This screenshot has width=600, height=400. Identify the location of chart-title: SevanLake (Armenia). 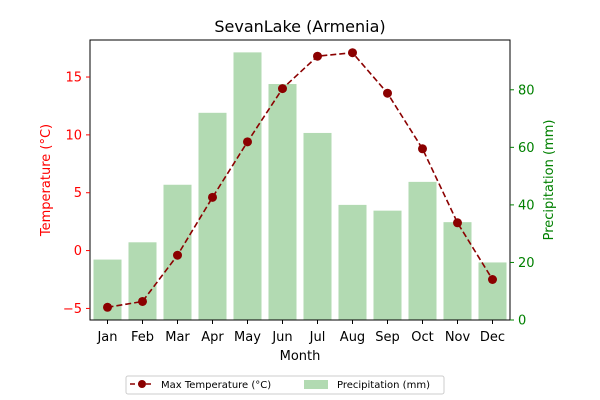
(299, 26).